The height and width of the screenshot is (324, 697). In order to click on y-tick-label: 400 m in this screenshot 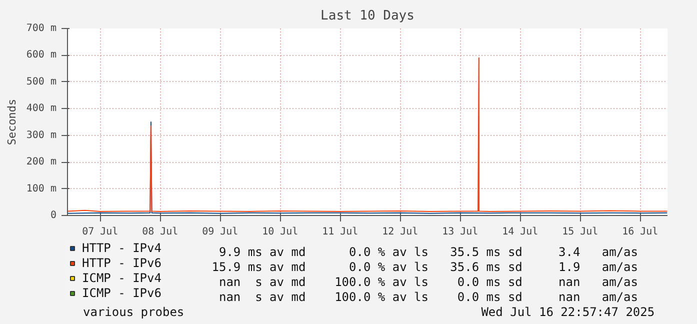, I will do `click(41, 108)`.